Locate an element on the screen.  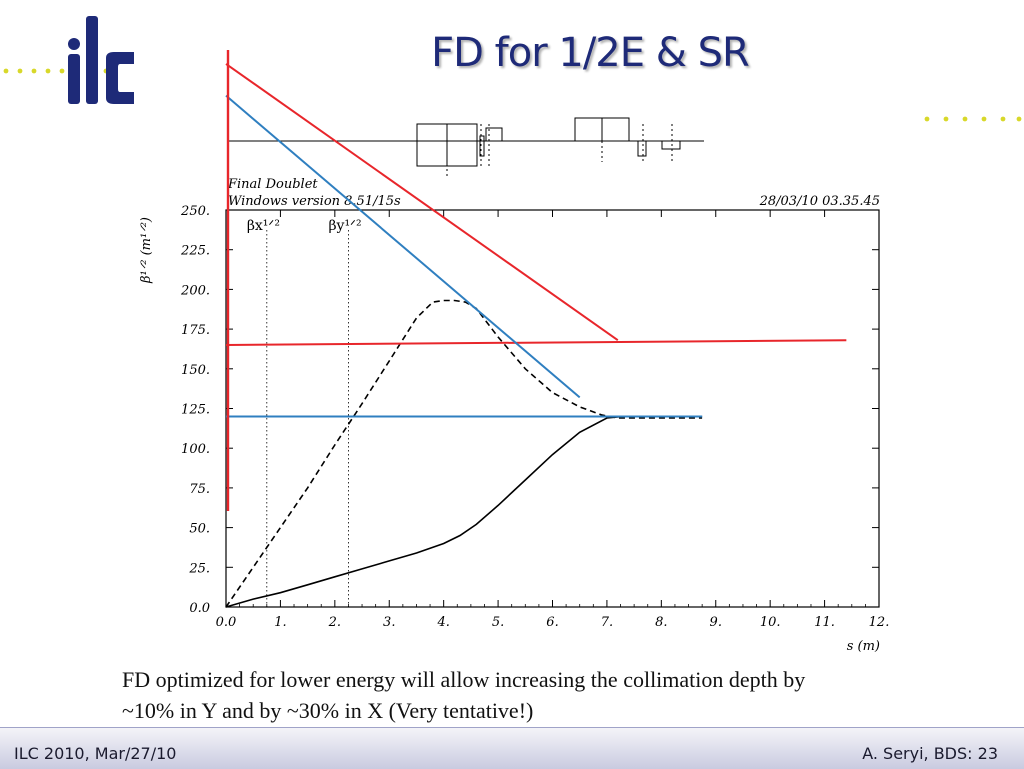
x-tick-label: 2. is located at coordinates (334, 622).